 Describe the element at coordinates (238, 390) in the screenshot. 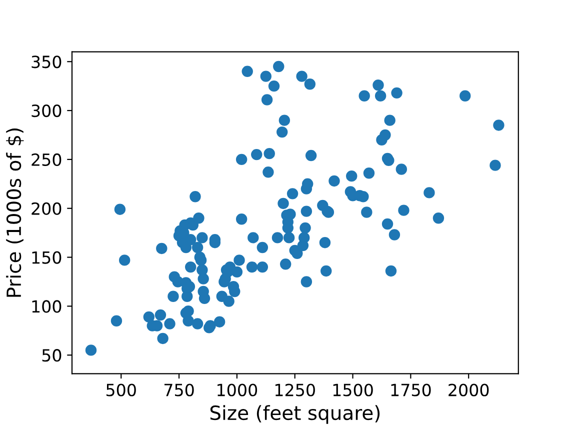

I see `x-tick-label: 1000` at that location.